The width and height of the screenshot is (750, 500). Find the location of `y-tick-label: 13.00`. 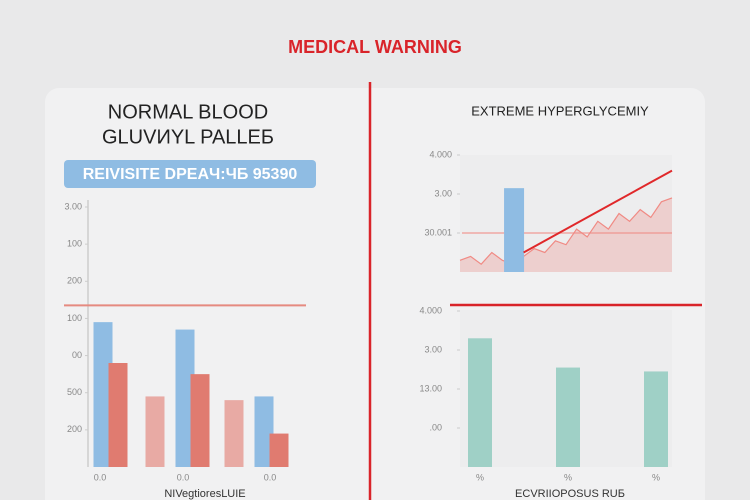

y-tick-label: 13.00 is located at coordinates (430, 388).